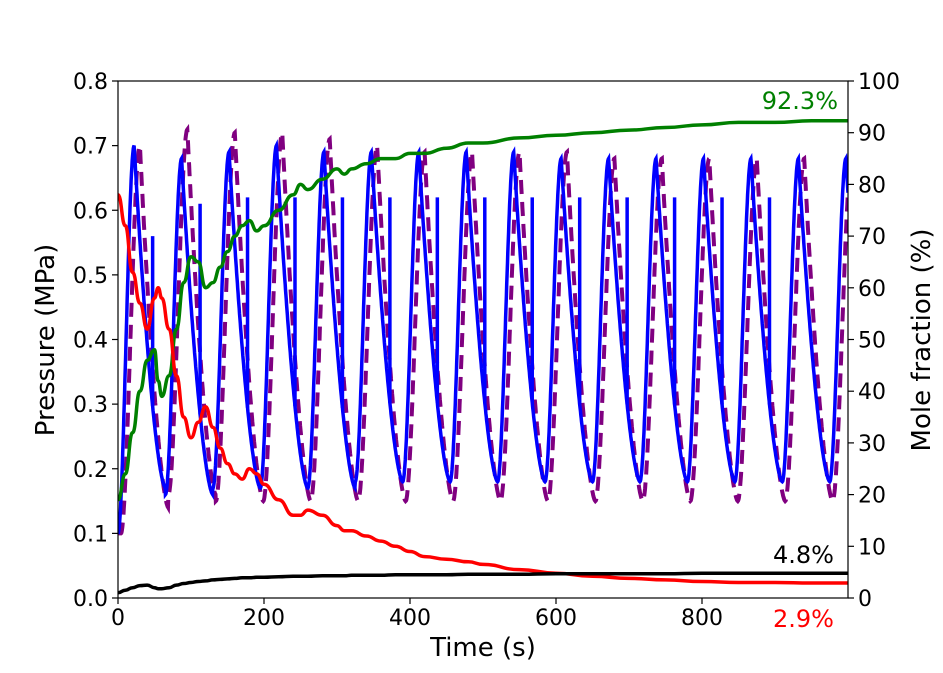 The width and height of the screenshot is (943, 673). Describe the element at coordinates (872, 392) in the screenshot. I see `y-right-tick-label: 40` at that location.